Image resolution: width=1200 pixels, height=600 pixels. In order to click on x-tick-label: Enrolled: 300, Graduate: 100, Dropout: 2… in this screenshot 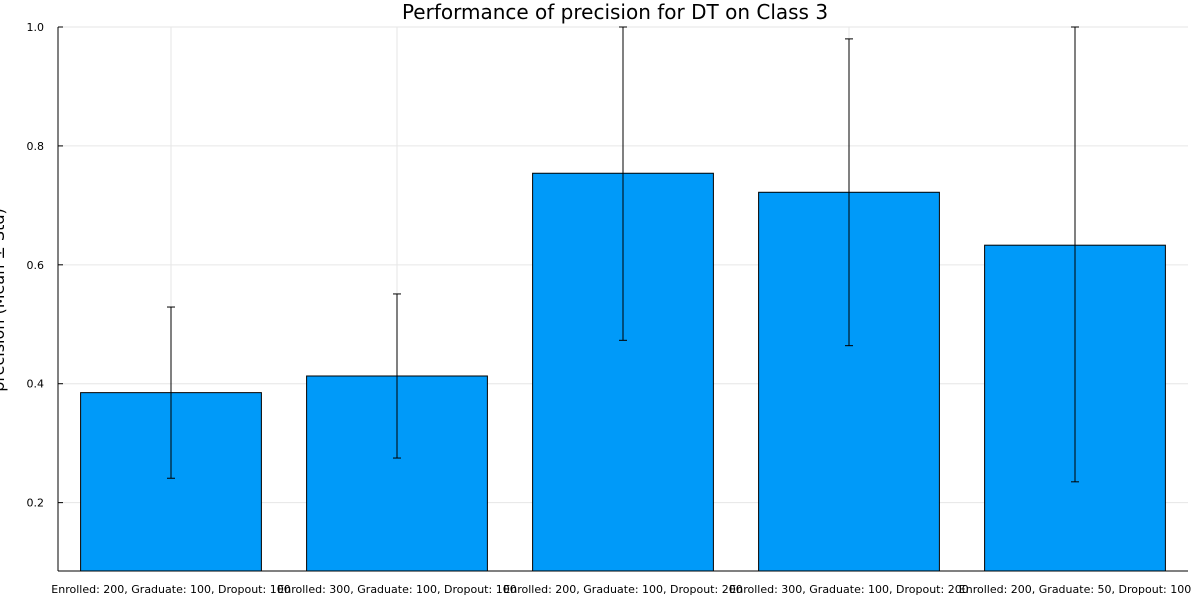, I will do `click(848, 589)`.